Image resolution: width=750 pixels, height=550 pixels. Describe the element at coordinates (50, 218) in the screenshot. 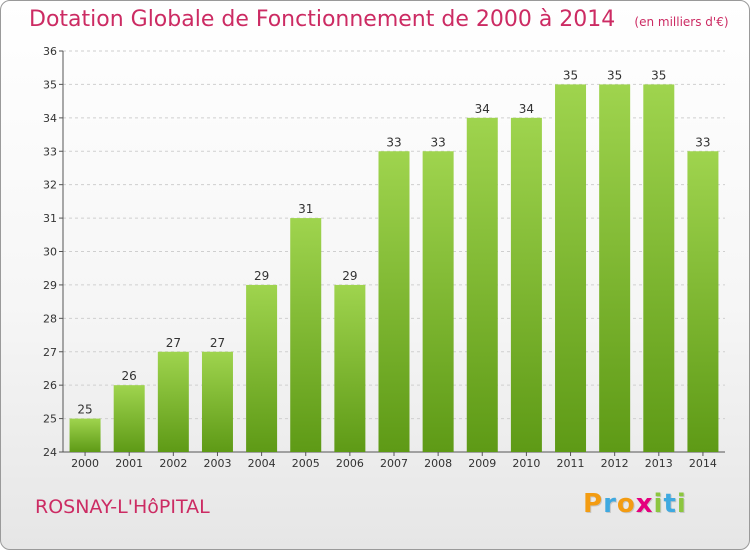

I see `y-tick-label: 31` at that location.